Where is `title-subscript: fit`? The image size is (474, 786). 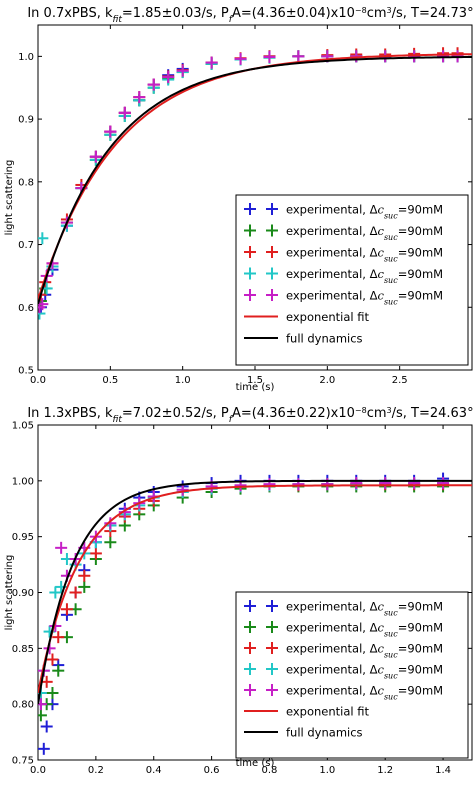 title-subscript: fit is located at coordinates (118, 420).